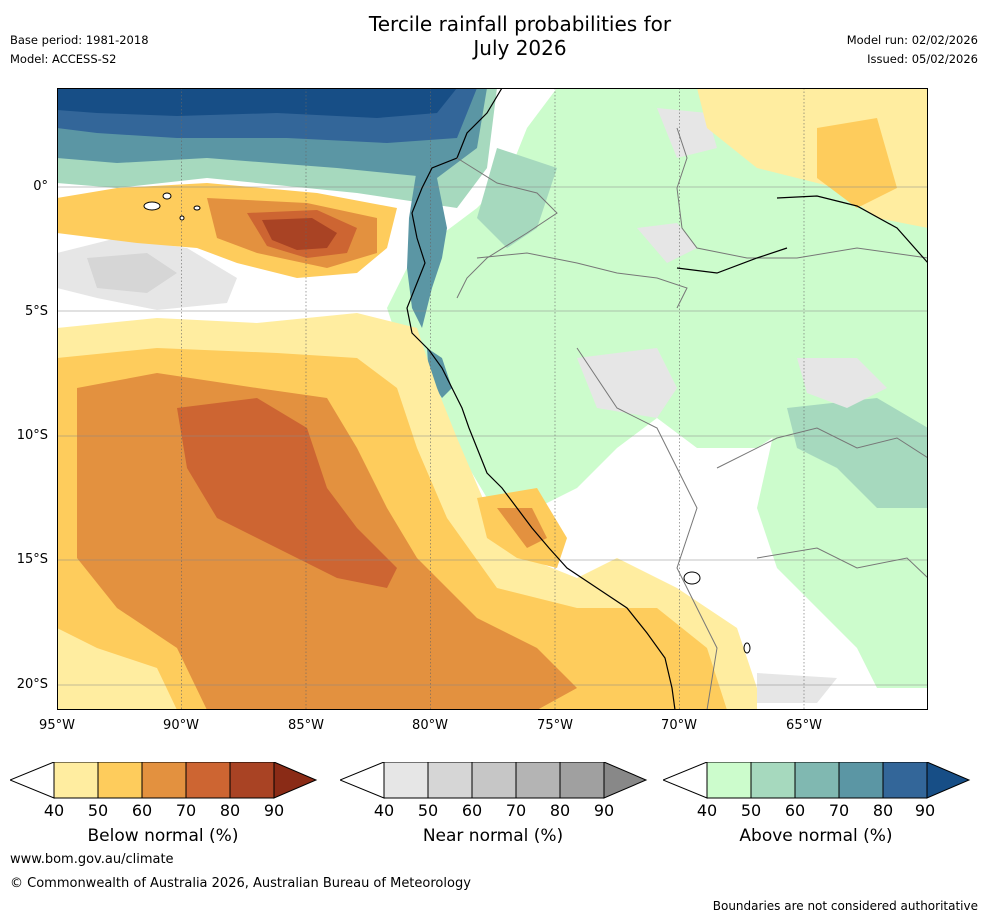 The height and width of the screenshot is (919, 988). What do you see at coordinates (751, 810) in the screenshot?
I see `legend-above-tick-50: 50` at bounding box center [751, 810].